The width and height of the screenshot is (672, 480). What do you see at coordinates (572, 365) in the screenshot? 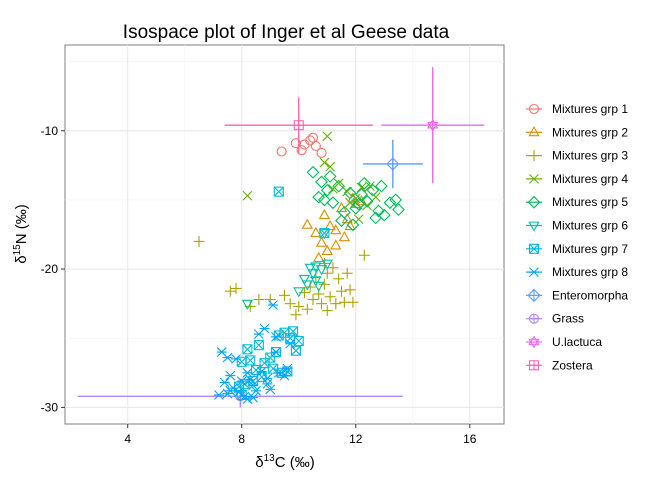
I see `legend-label: Zostera` at bounding box center [572, 365].